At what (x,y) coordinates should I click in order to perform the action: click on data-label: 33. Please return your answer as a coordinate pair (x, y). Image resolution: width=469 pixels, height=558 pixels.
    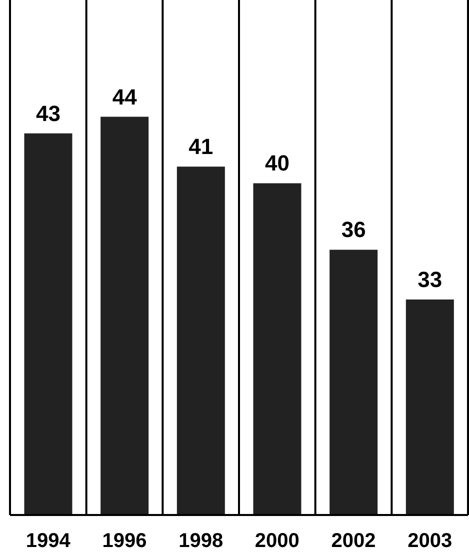
    Looking at the image, I should click on (430, 279).